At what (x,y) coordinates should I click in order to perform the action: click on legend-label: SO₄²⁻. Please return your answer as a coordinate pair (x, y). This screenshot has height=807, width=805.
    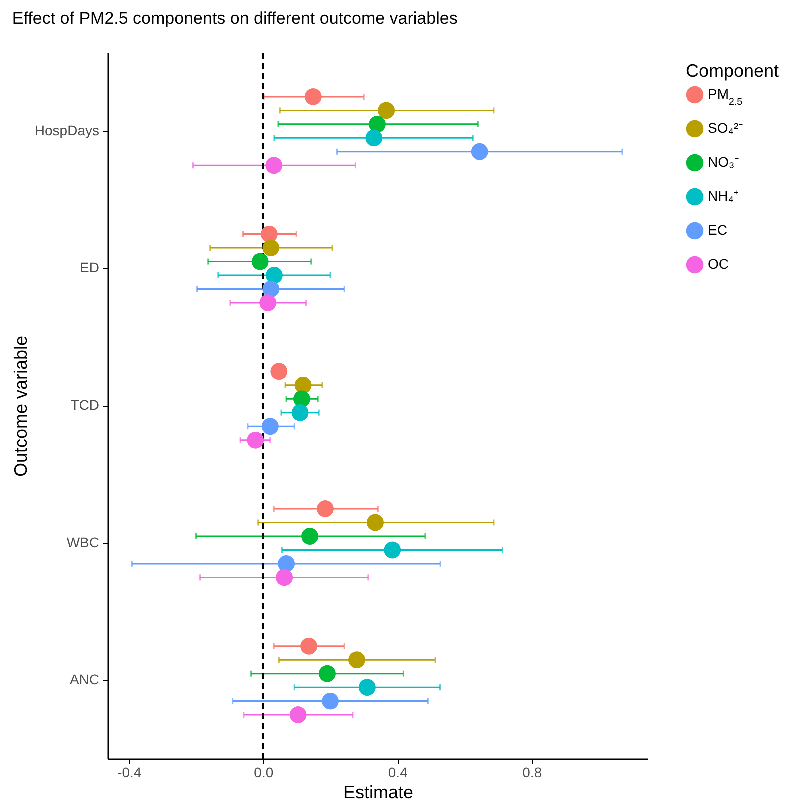
    Looking at the image, I should click on (726, 128).